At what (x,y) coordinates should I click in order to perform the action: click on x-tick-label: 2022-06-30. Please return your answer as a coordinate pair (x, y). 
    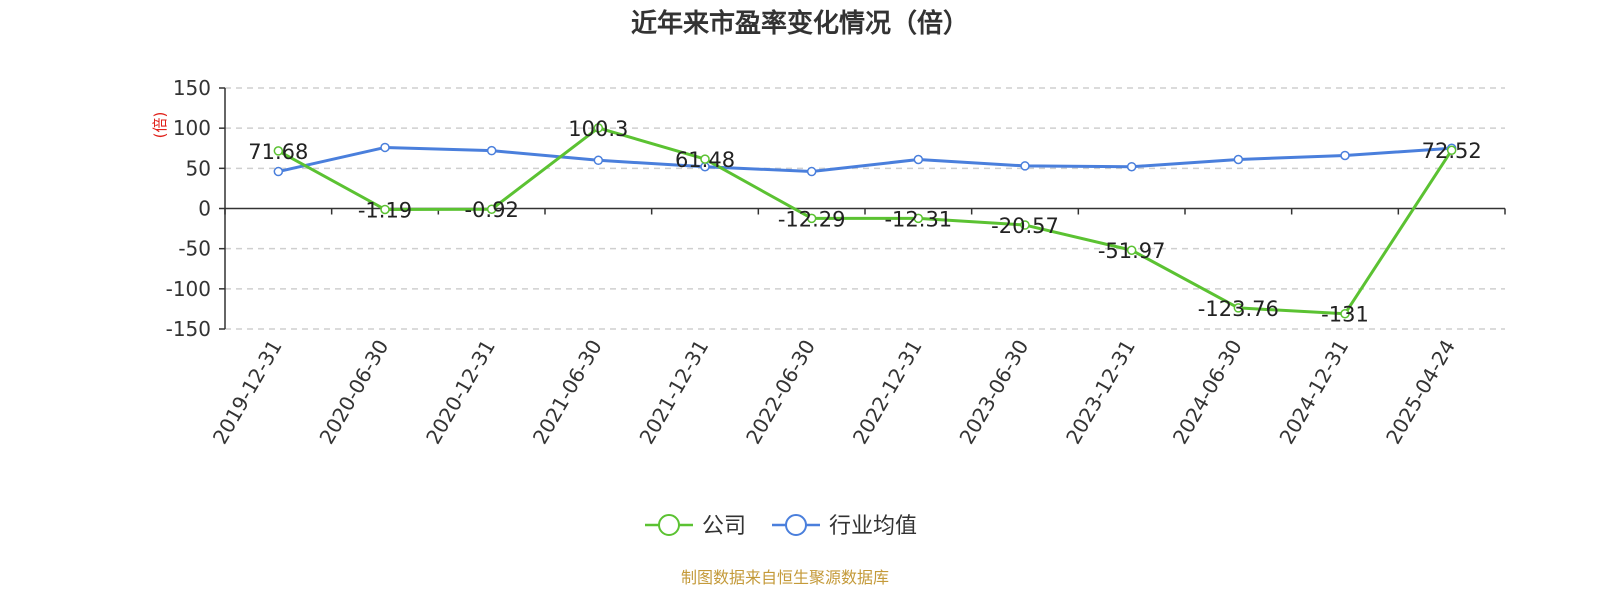
    Looking at the image, I should click on (780, 392).